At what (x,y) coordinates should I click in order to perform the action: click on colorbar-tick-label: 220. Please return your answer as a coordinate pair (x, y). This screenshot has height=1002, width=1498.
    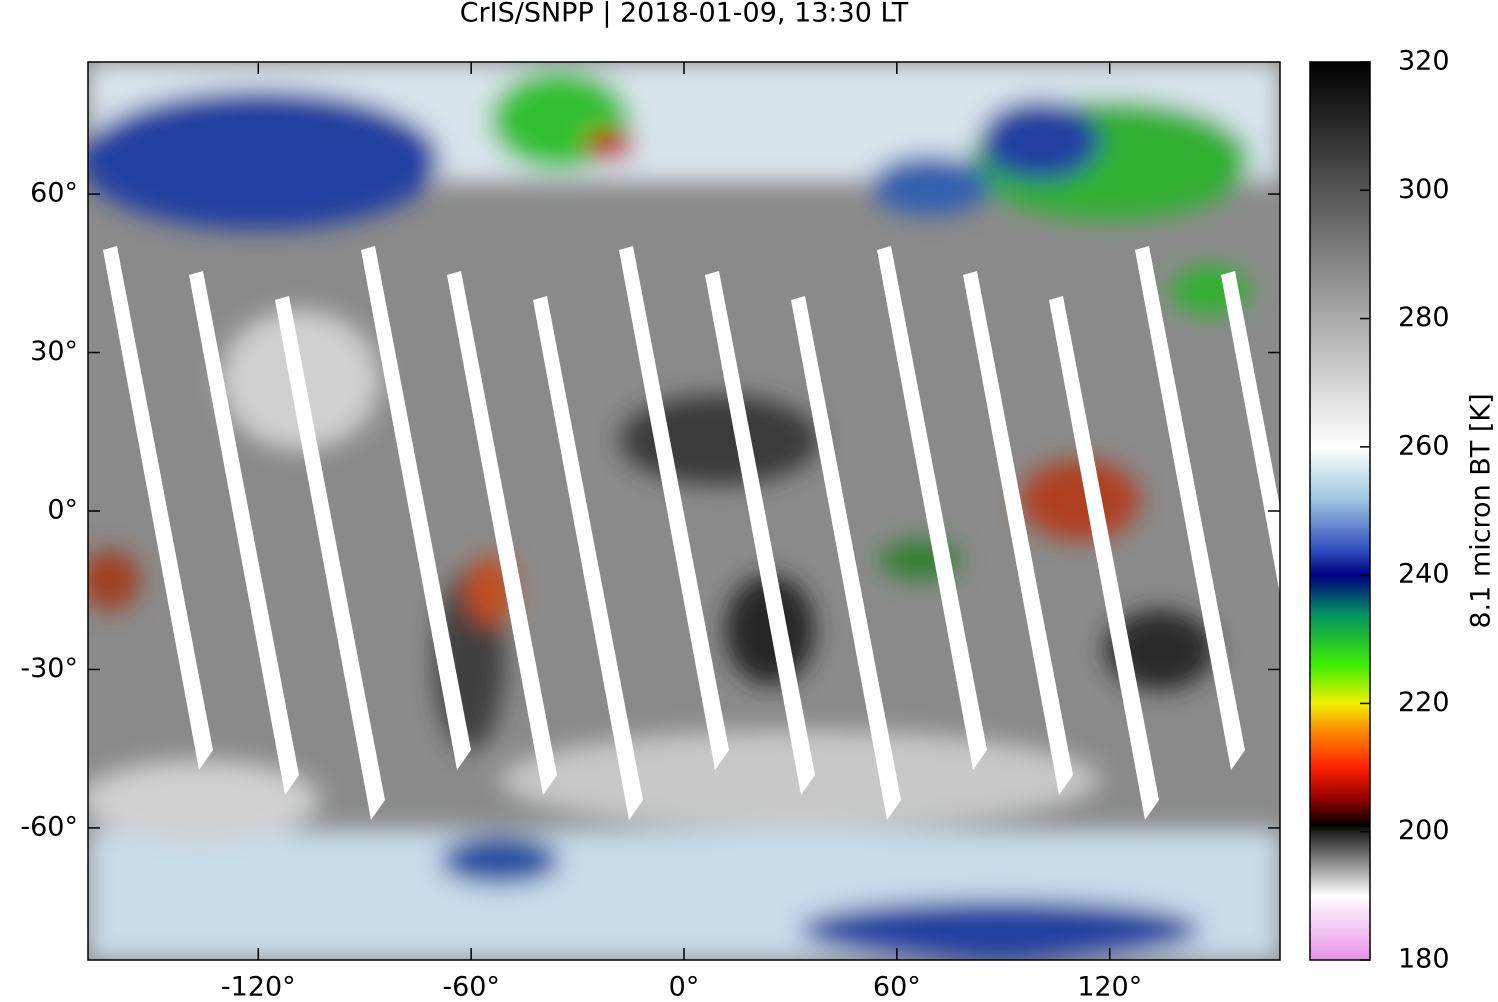
    Looking at the image, I should click on (1424, 702).